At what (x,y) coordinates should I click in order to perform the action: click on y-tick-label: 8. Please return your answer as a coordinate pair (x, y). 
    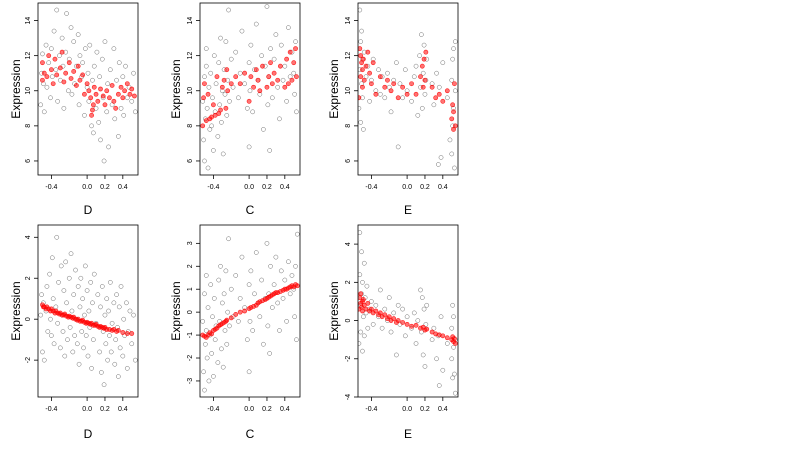
    Looking at the image, I should click on (190, 126).